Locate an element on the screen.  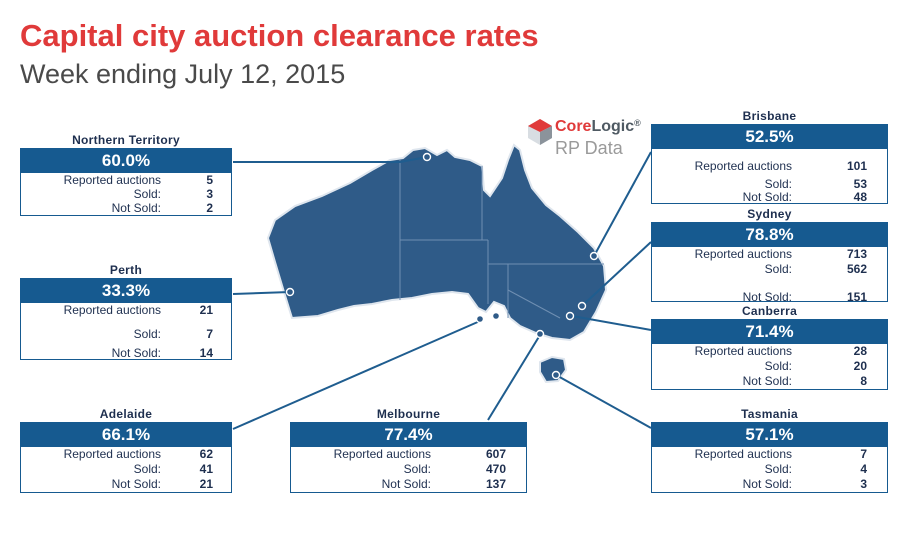
not-sold-row: Not Sold: 137 is located at coordinates (443, 484).